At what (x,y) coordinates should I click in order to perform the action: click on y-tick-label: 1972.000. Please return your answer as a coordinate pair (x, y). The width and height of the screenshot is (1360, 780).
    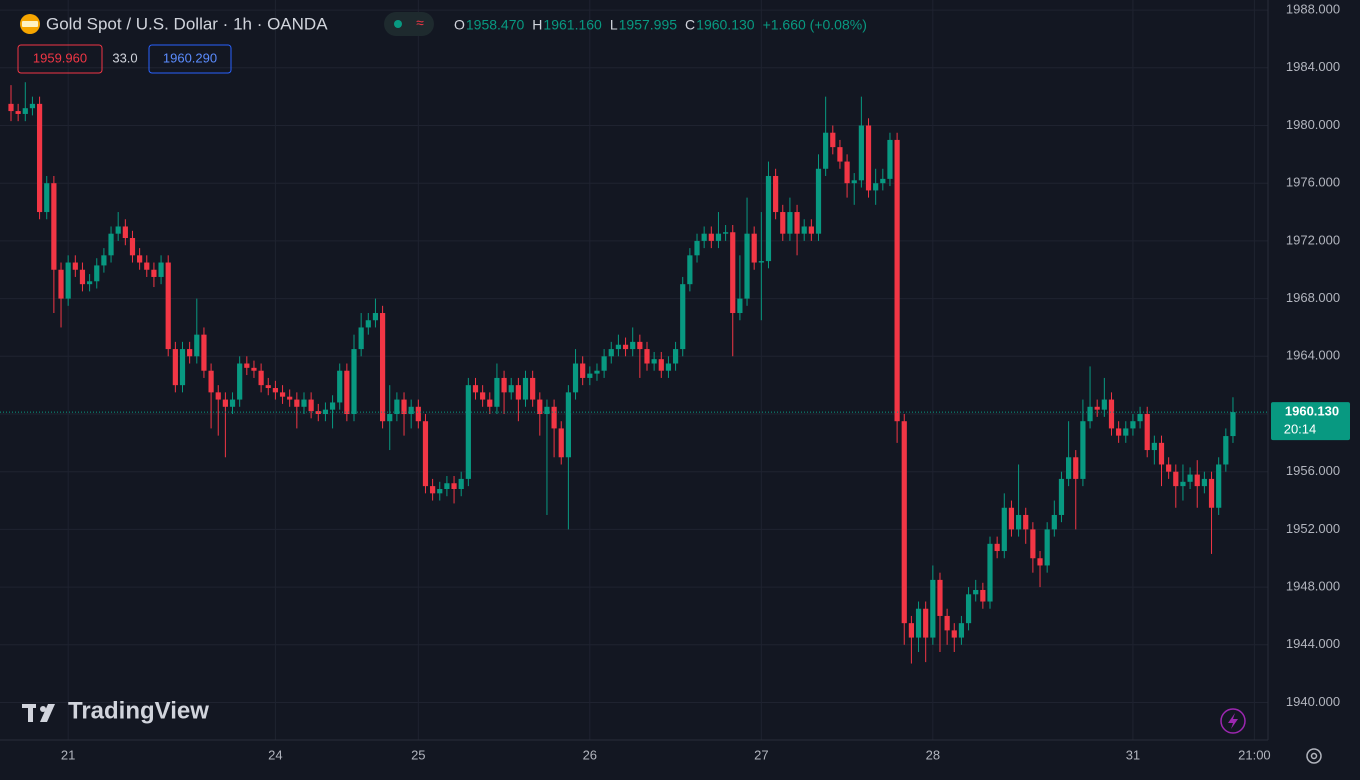
    Looking at the image, I should click on (1313, 239).